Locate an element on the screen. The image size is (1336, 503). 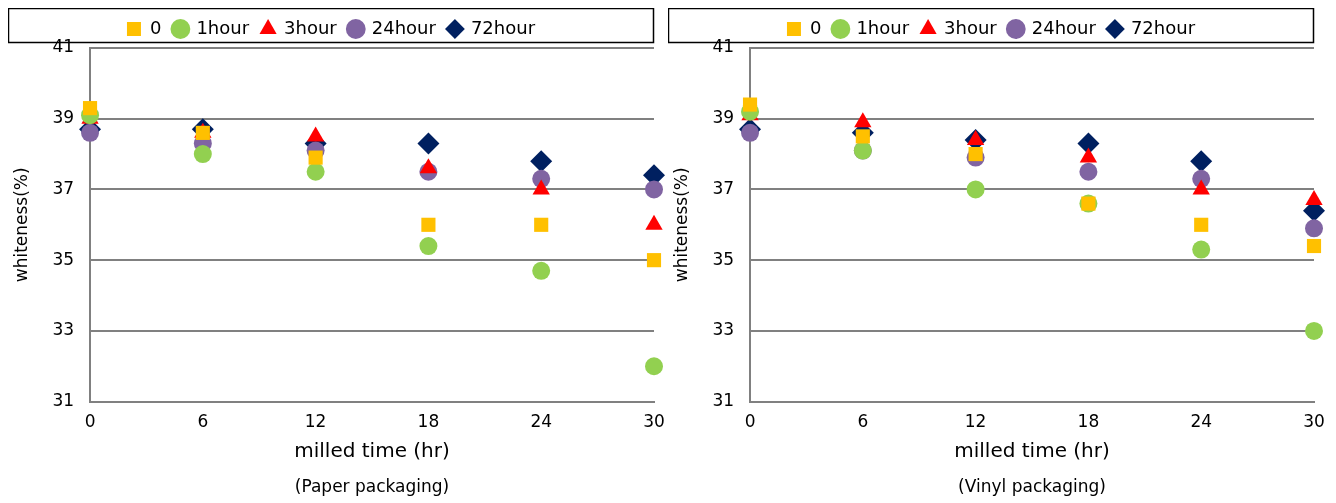
text: (Paper packaging) is located at coordinates (372, 485).